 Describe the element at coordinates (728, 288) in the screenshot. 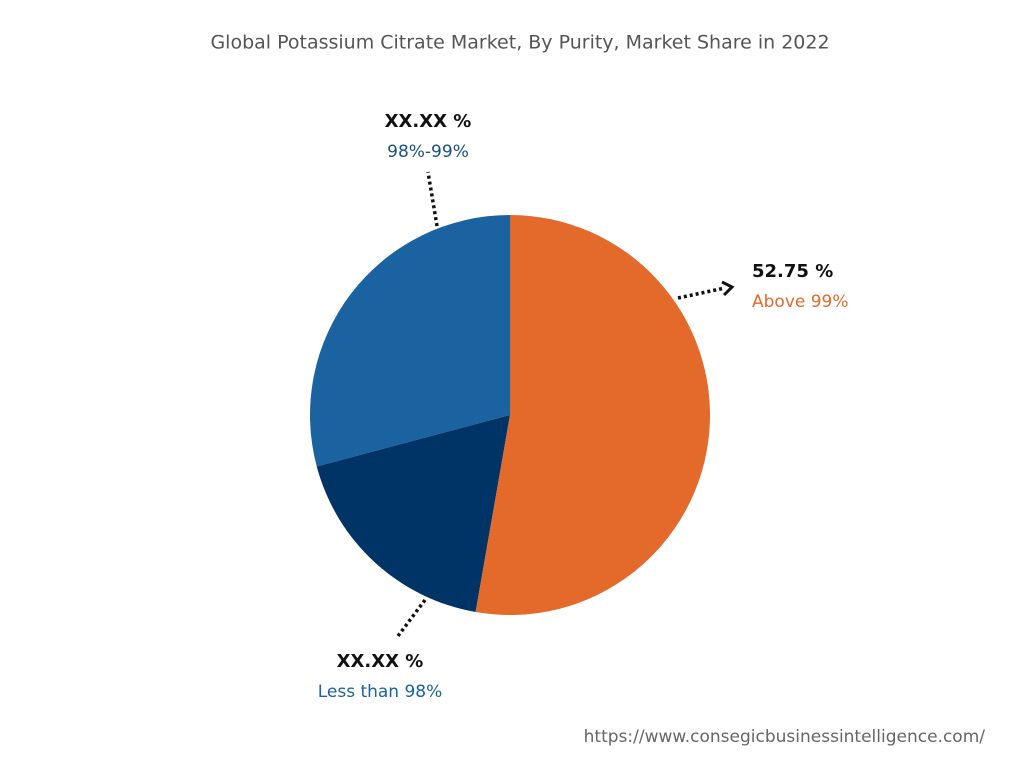

I see `arrow-head` at that location.